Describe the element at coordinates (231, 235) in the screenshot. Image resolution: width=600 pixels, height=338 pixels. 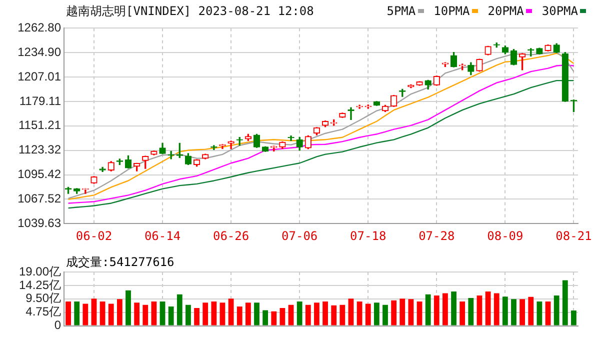
I see `x-tick-label: 06-26` at that location.